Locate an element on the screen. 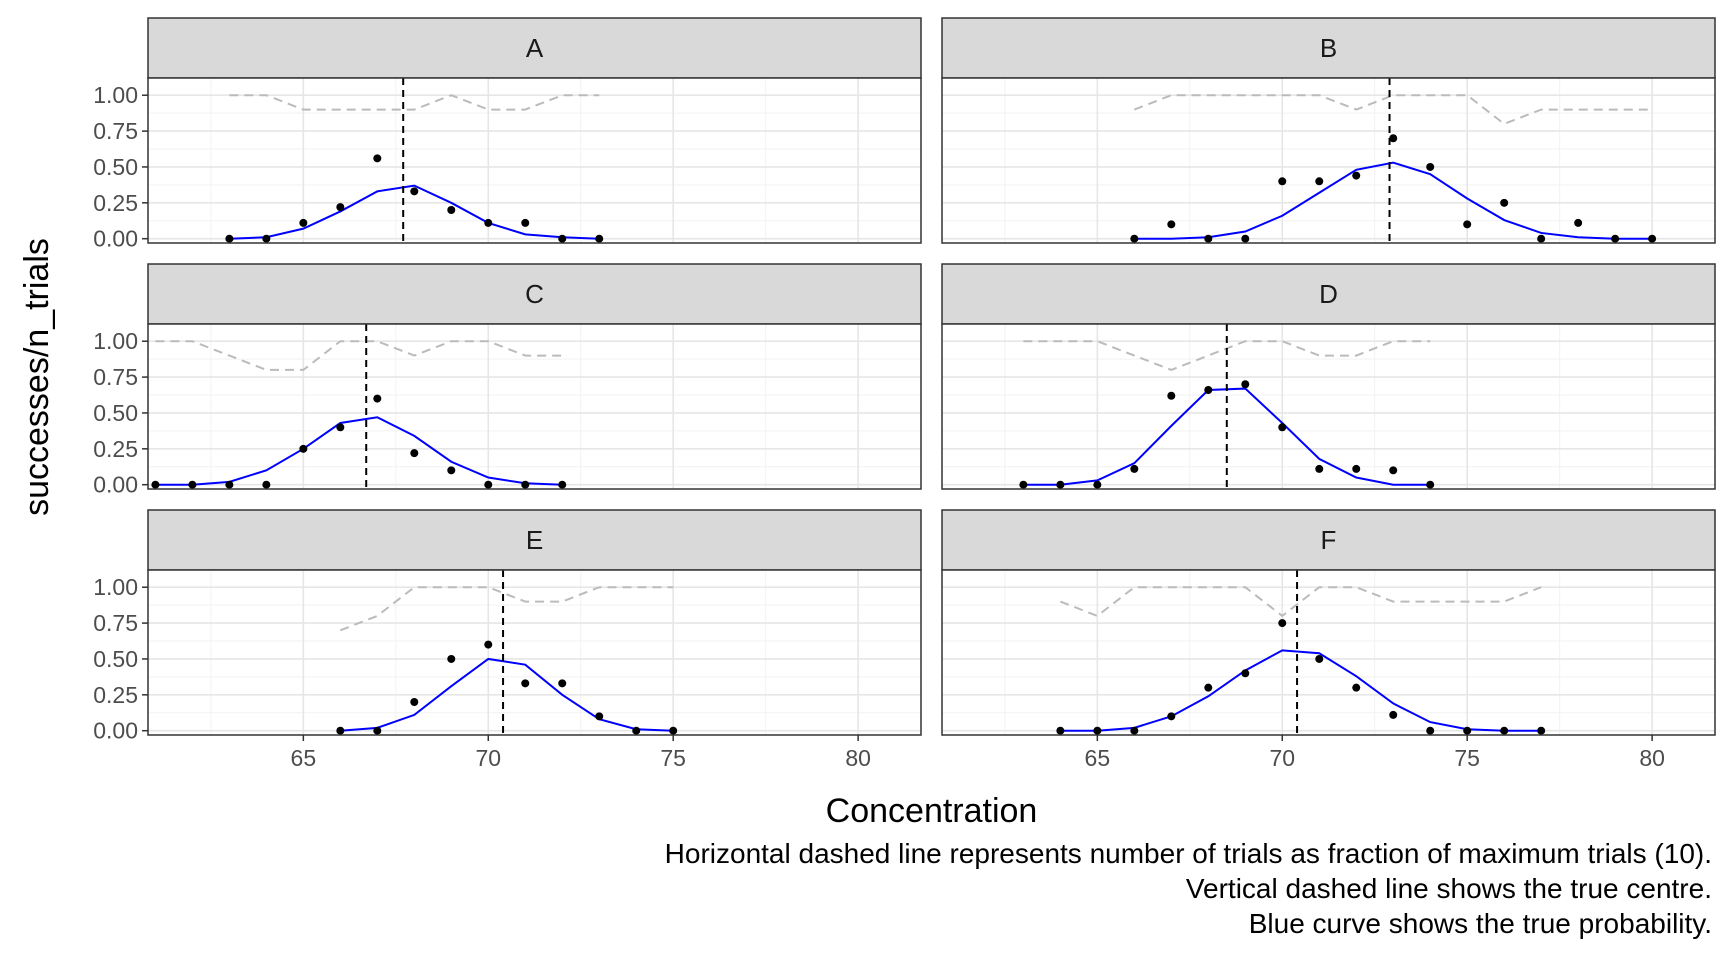 This screenshot has width=1728, height=960. x-axis-title: Concentration is located at coordinates (932, 811).